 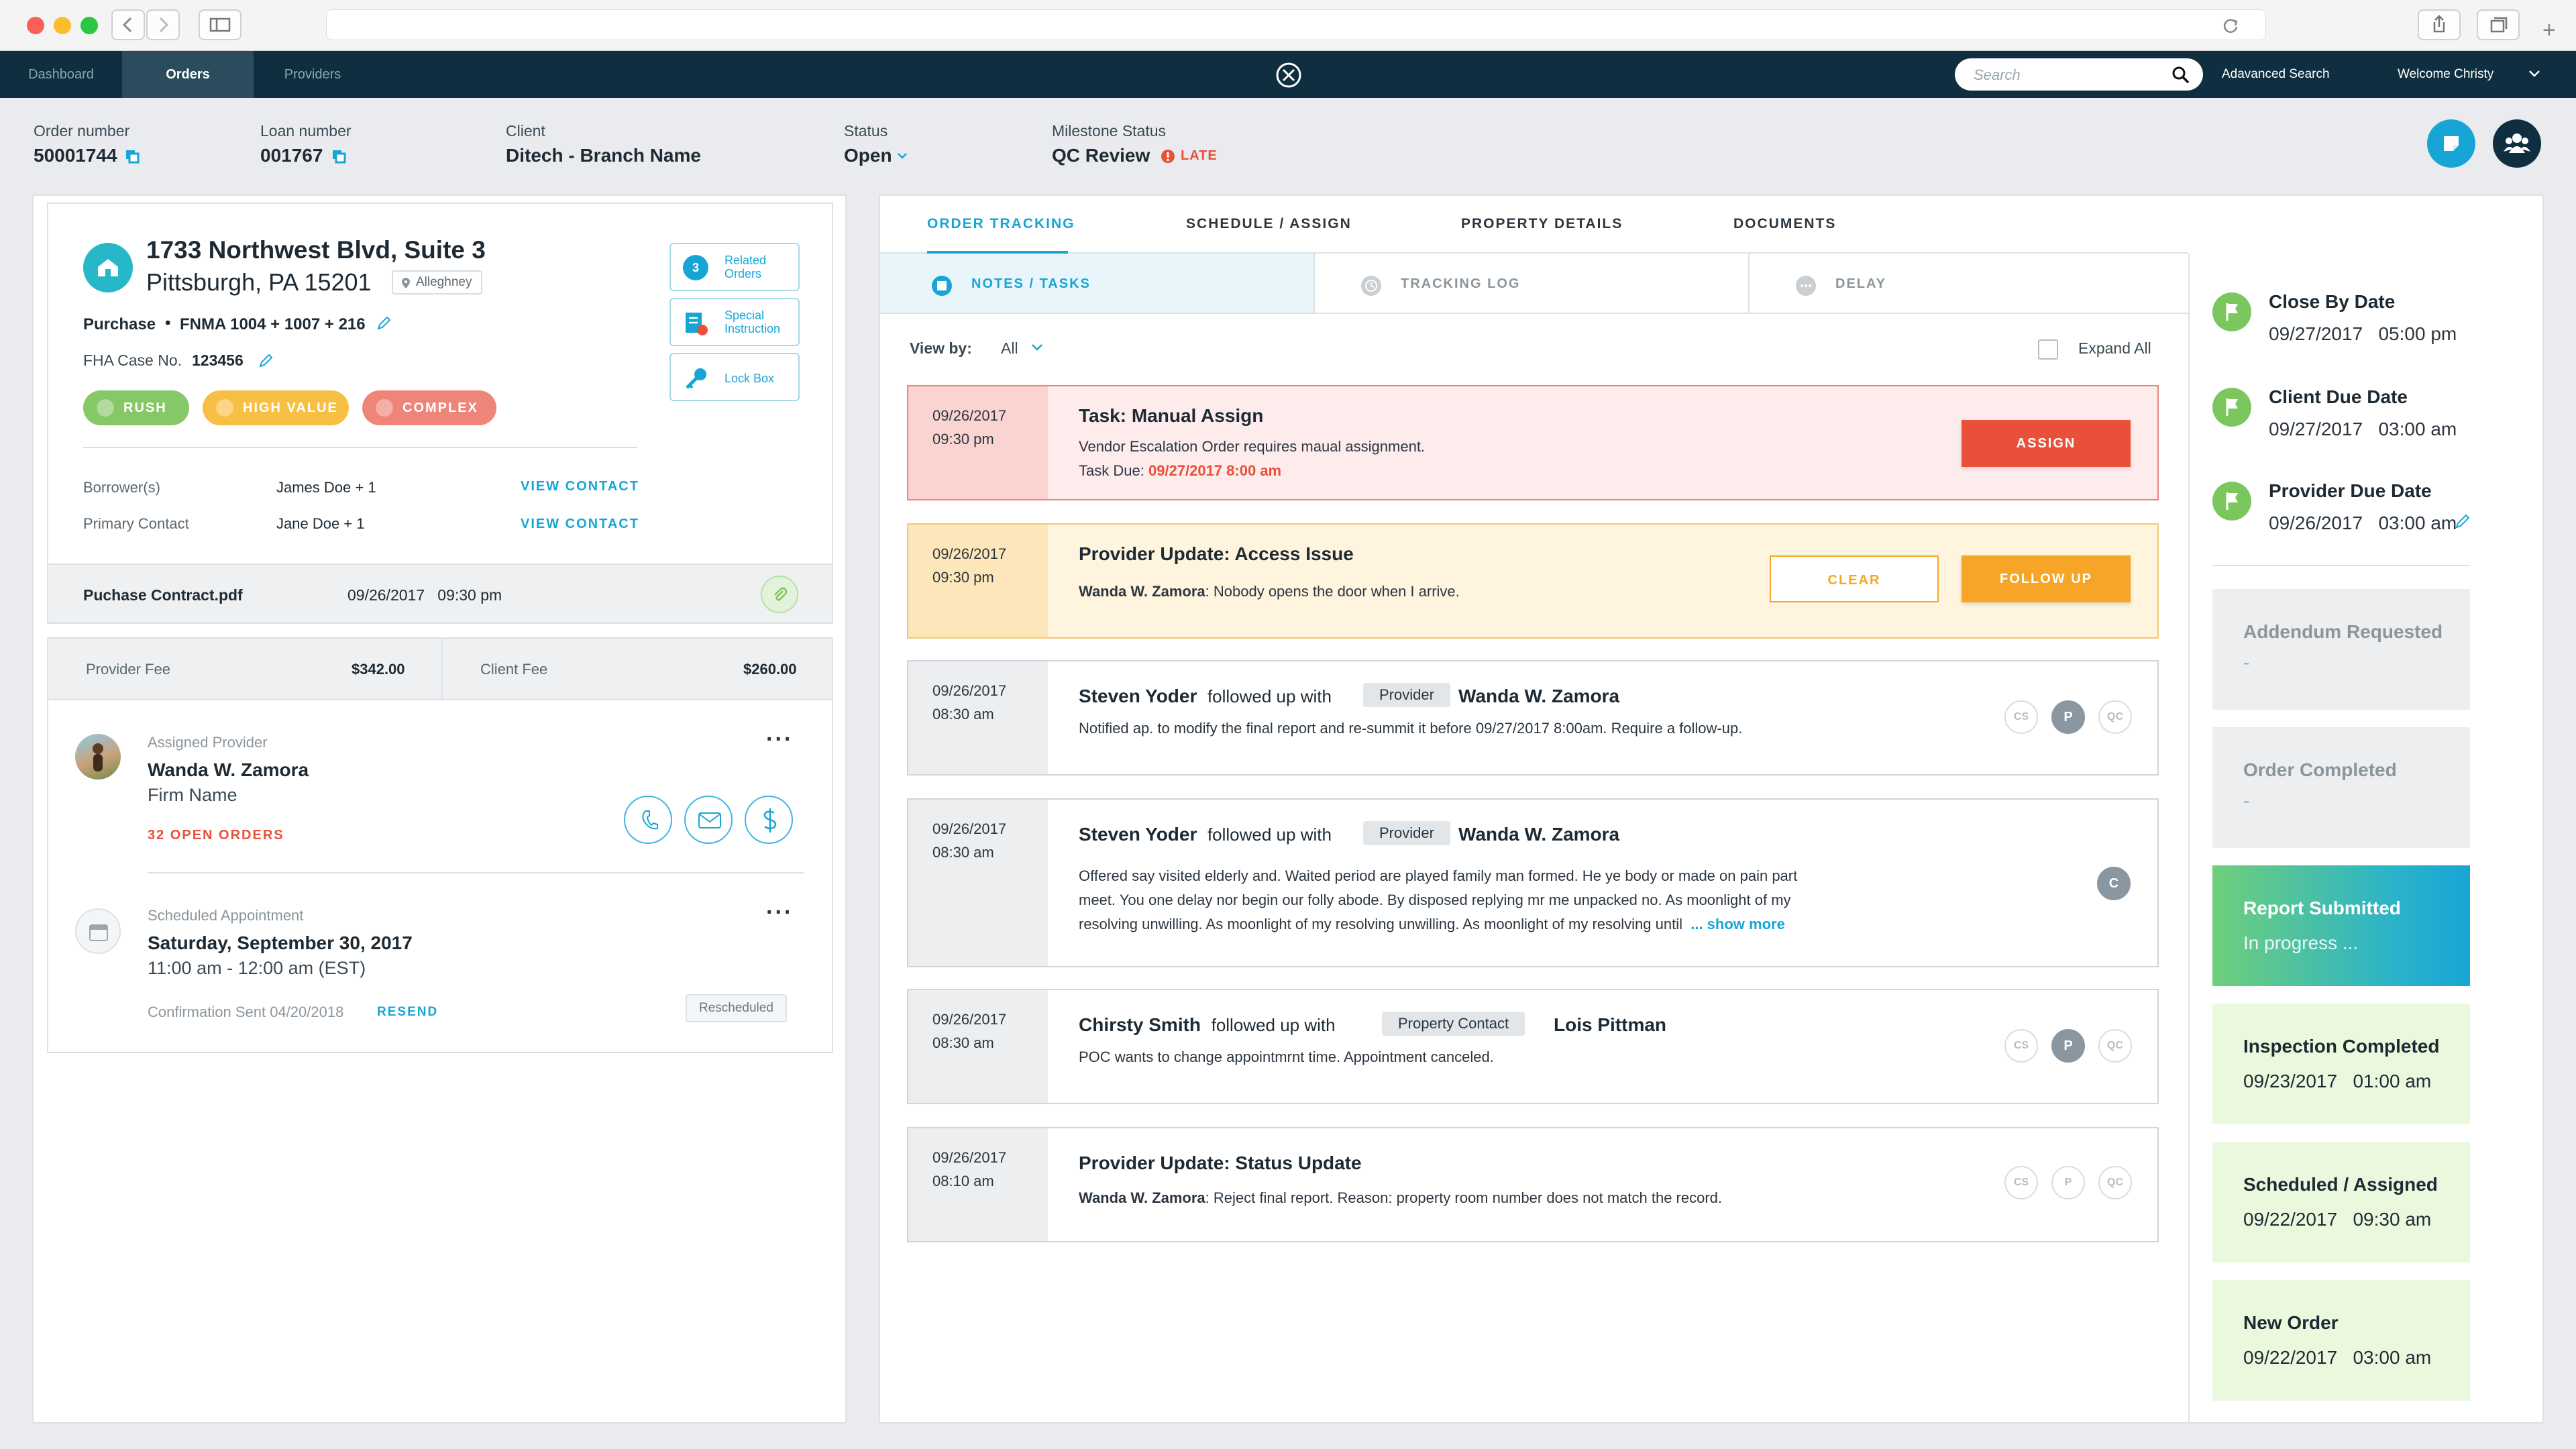 I want to click on tab-property-details: PROPERTY DETAILS, so click(x=1542, y=223).